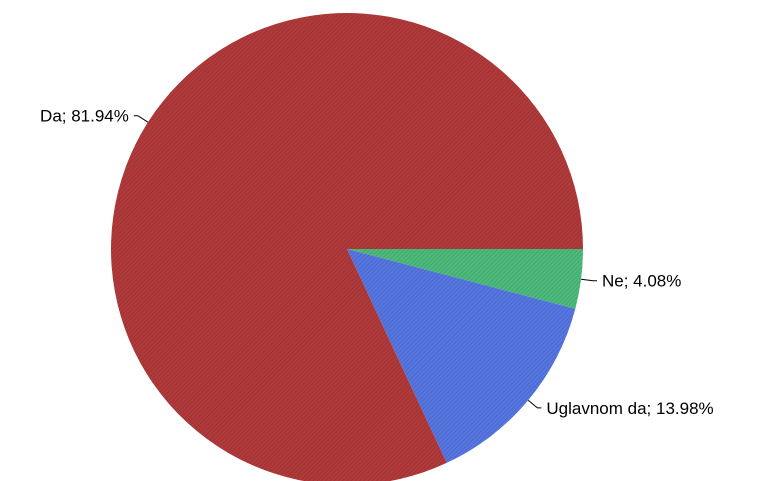 This screenshot has width=771, height=481. I want to click on leader-line-da, so click(141, 119).